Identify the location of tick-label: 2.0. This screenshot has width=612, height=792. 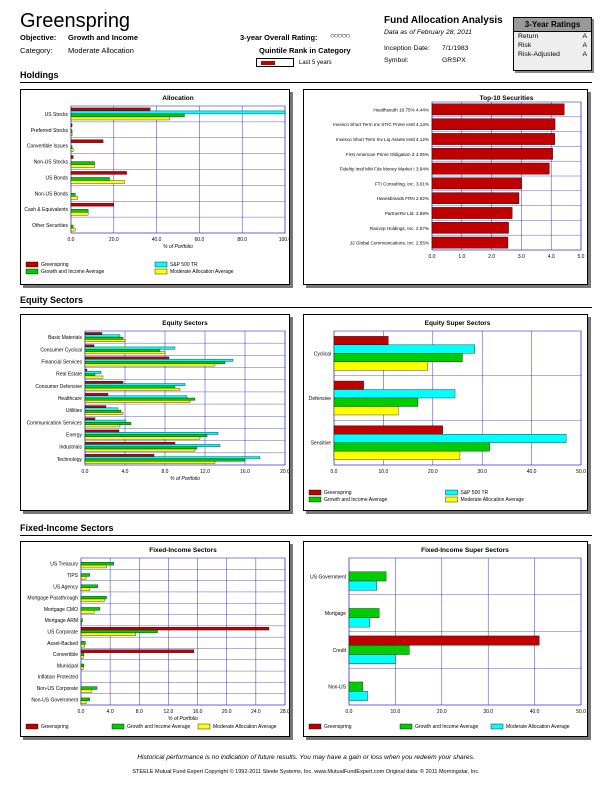
(491, 257).